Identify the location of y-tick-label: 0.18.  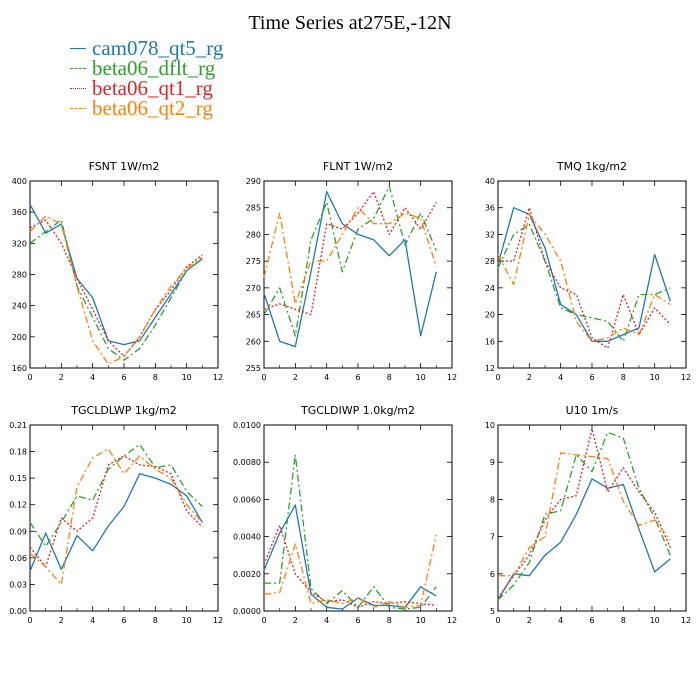
(18, 452).